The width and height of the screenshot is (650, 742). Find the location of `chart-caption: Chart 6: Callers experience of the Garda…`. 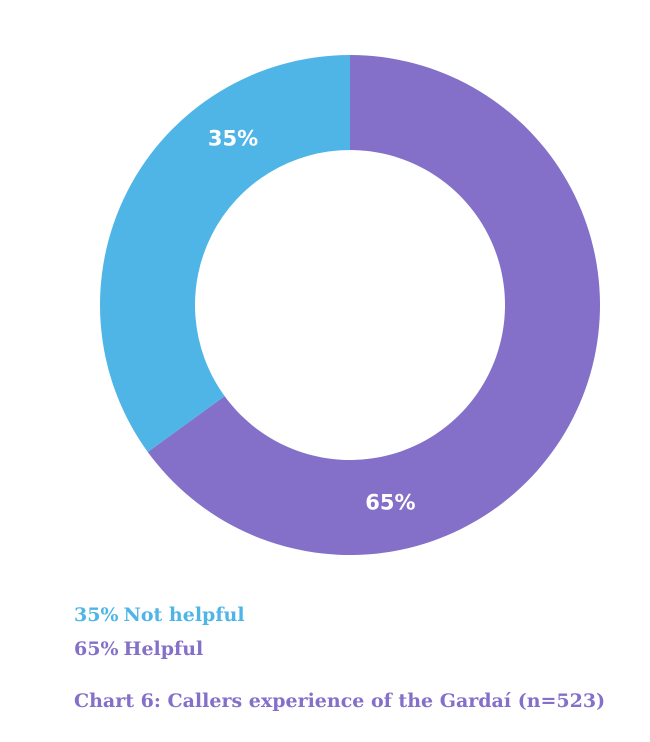

chart-caption: Chart 6: Callers experience of the Garda… is located at coordinates (340, 701).